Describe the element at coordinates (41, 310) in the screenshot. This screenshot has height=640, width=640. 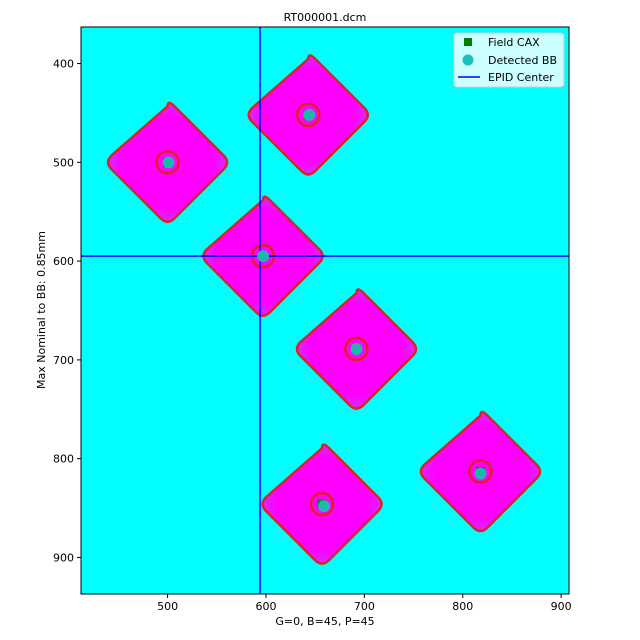
I see `y-axis-label: Max Nominal to BB: 0.85mm` at that location.